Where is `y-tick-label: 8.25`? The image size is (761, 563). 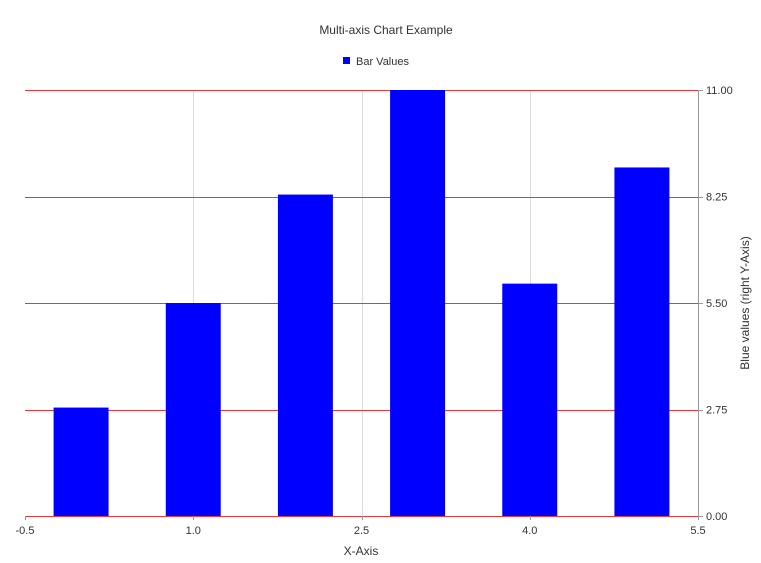 y-tick-label: 8.25 is located at coordinates (716, 198).